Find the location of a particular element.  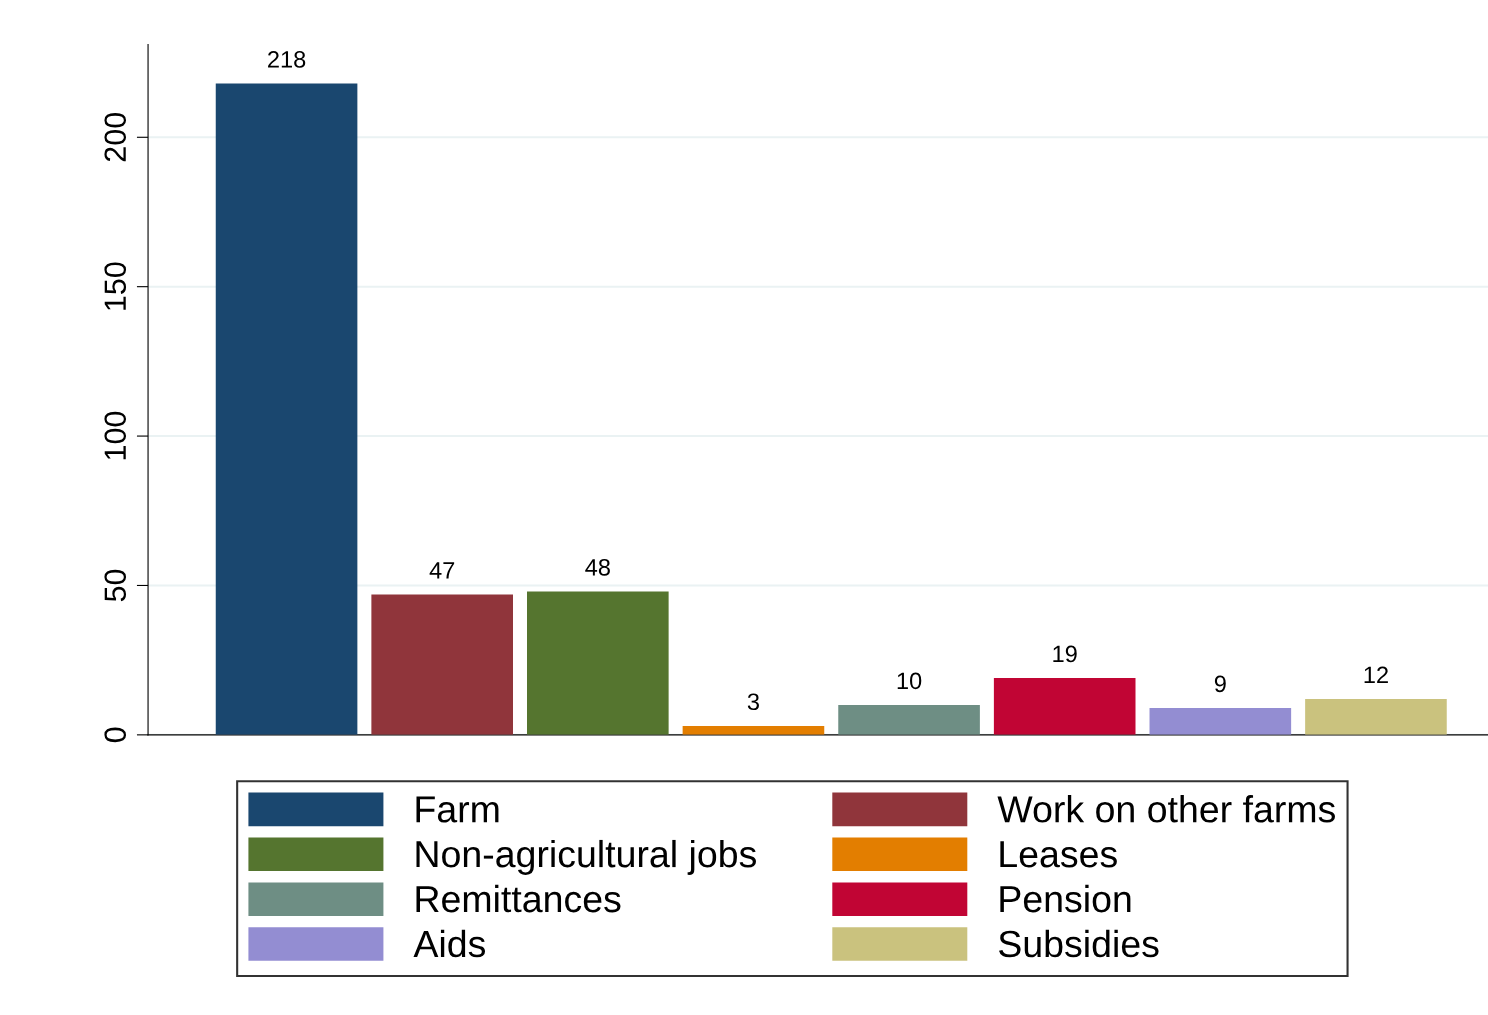

y-tick-label: 150 is located at coordinates (115, 286).